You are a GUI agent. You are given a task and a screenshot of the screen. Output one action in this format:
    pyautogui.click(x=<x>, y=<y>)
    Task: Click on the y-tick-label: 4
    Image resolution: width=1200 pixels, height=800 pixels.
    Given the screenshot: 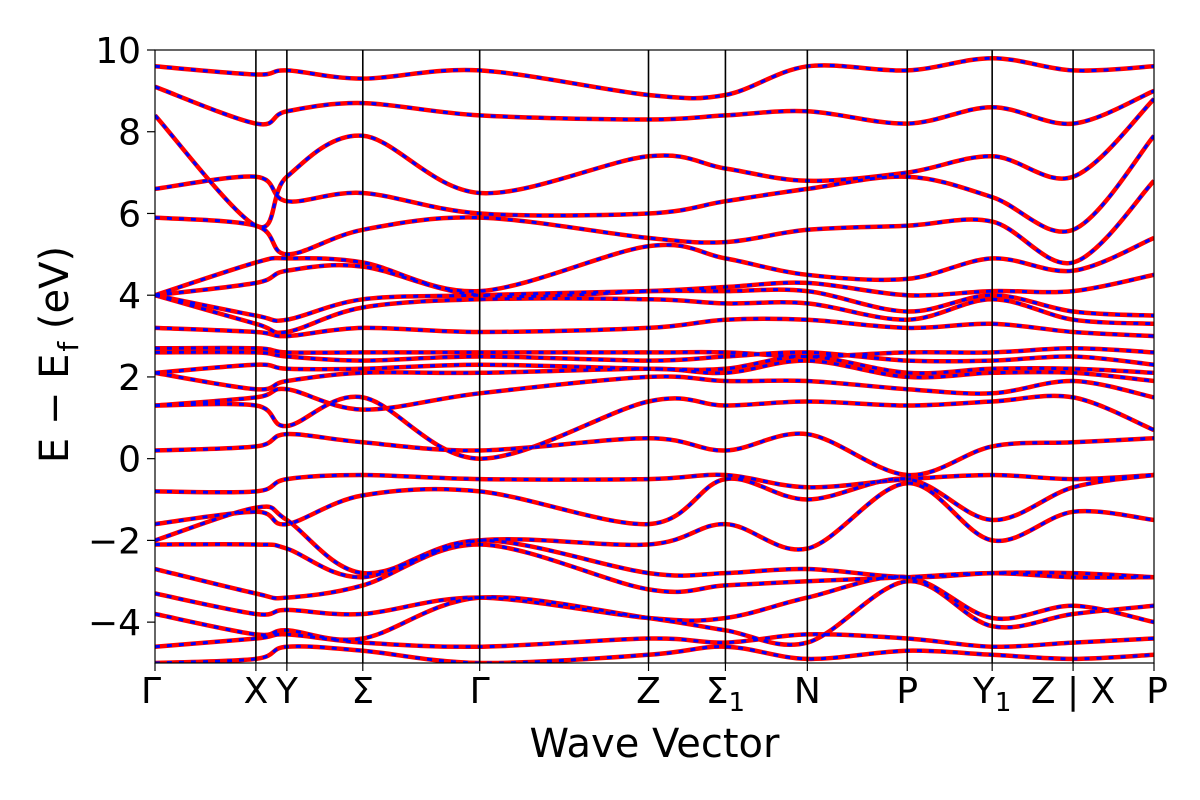 What is the action you would take?
    pyautogui.click(x=129, y=296)
    